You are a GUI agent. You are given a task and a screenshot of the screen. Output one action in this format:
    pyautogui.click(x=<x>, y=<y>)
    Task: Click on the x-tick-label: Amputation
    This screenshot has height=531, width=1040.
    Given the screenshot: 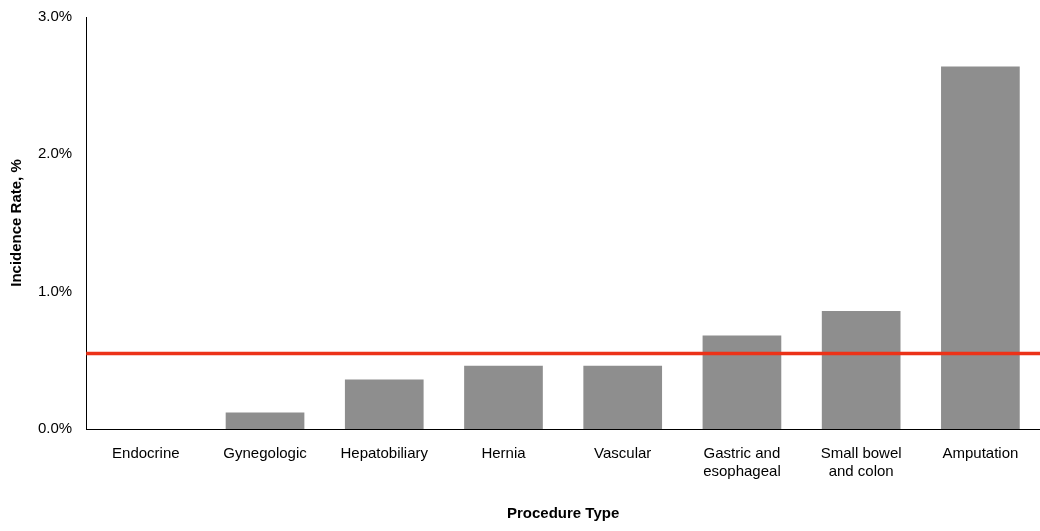 What is the action you would take?
    pyautogui.click(x=980, y=453)
    